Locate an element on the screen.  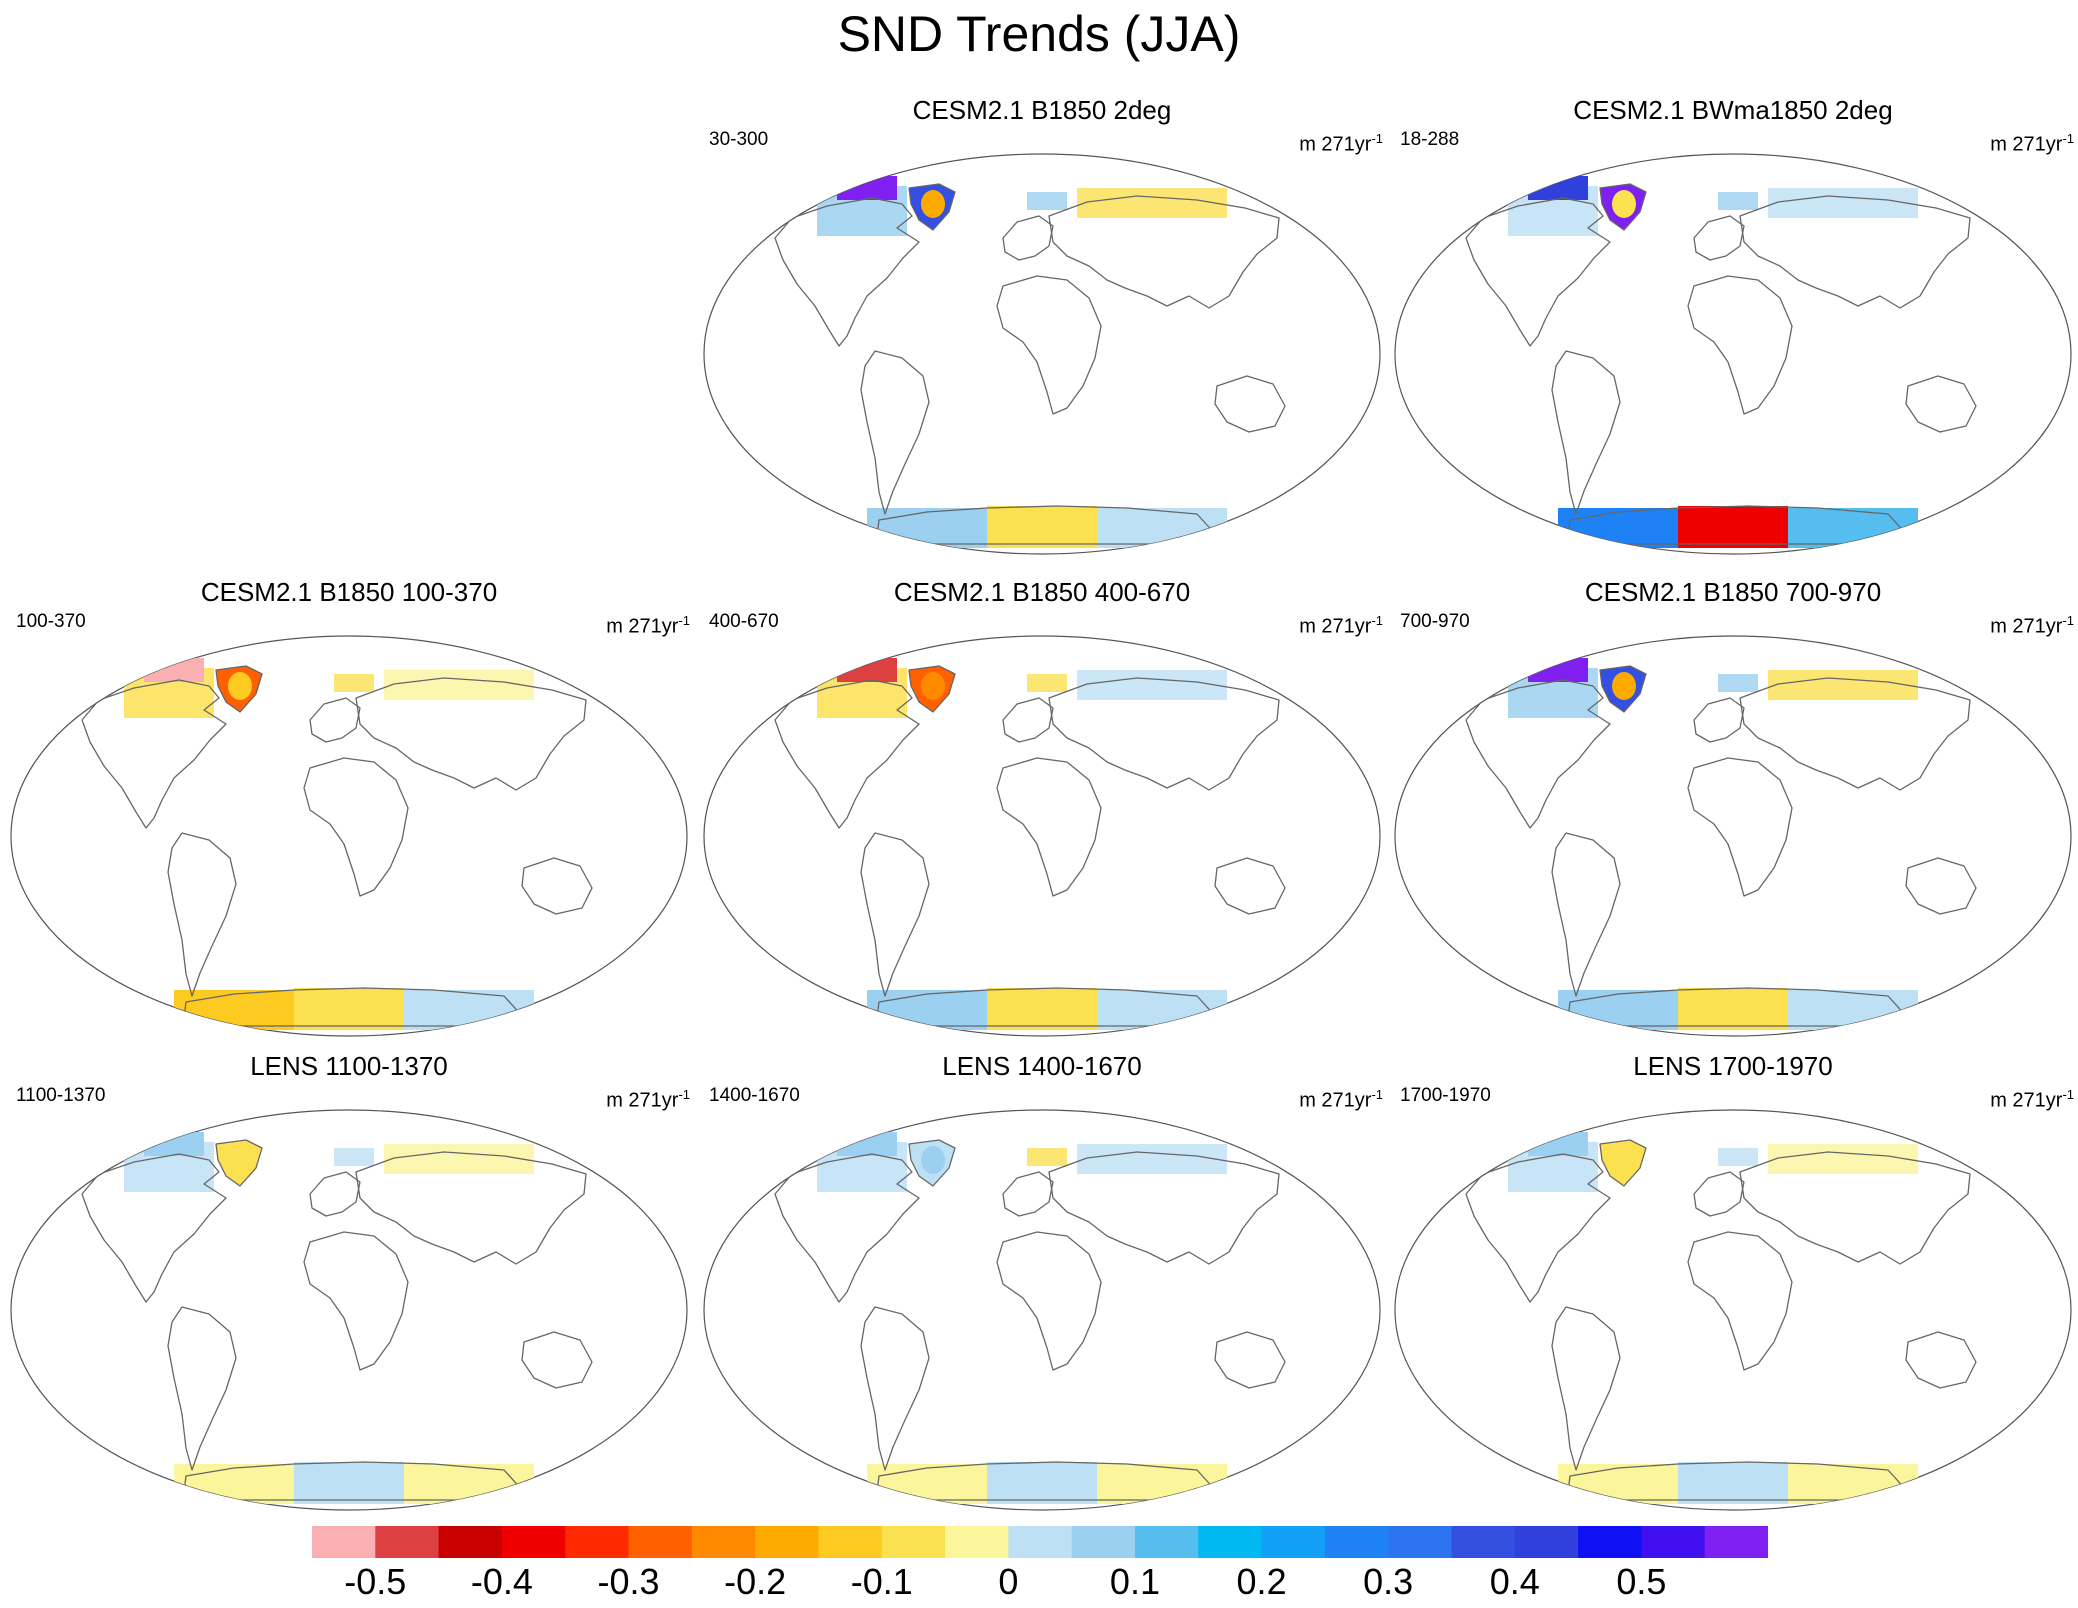
panel-cesm-b1850-700-970: CESM2.1 B1850 700-970 700-970 m 271yr-1 is located at coordinates (1733, 811).